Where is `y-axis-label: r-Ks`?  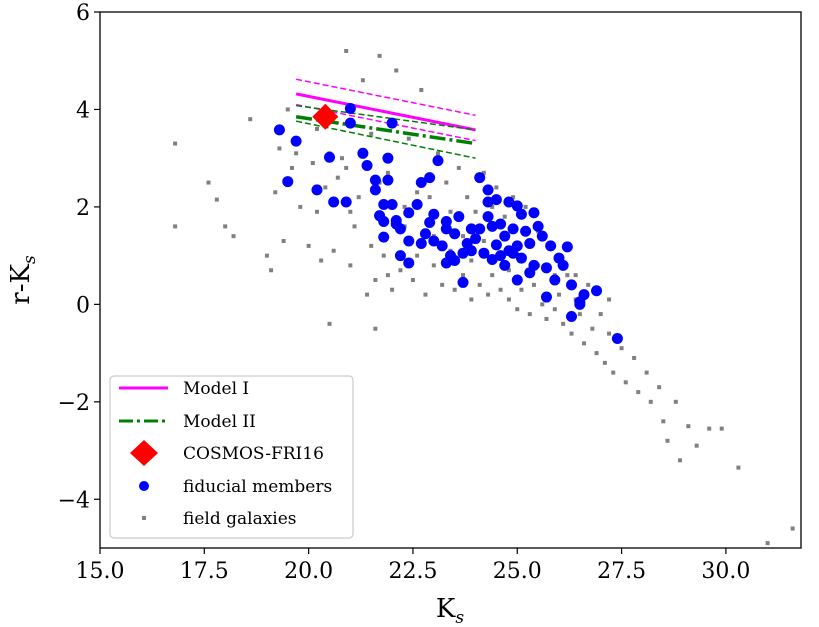 y-axis-label: r-Ks is located at coordinates (23, 280).